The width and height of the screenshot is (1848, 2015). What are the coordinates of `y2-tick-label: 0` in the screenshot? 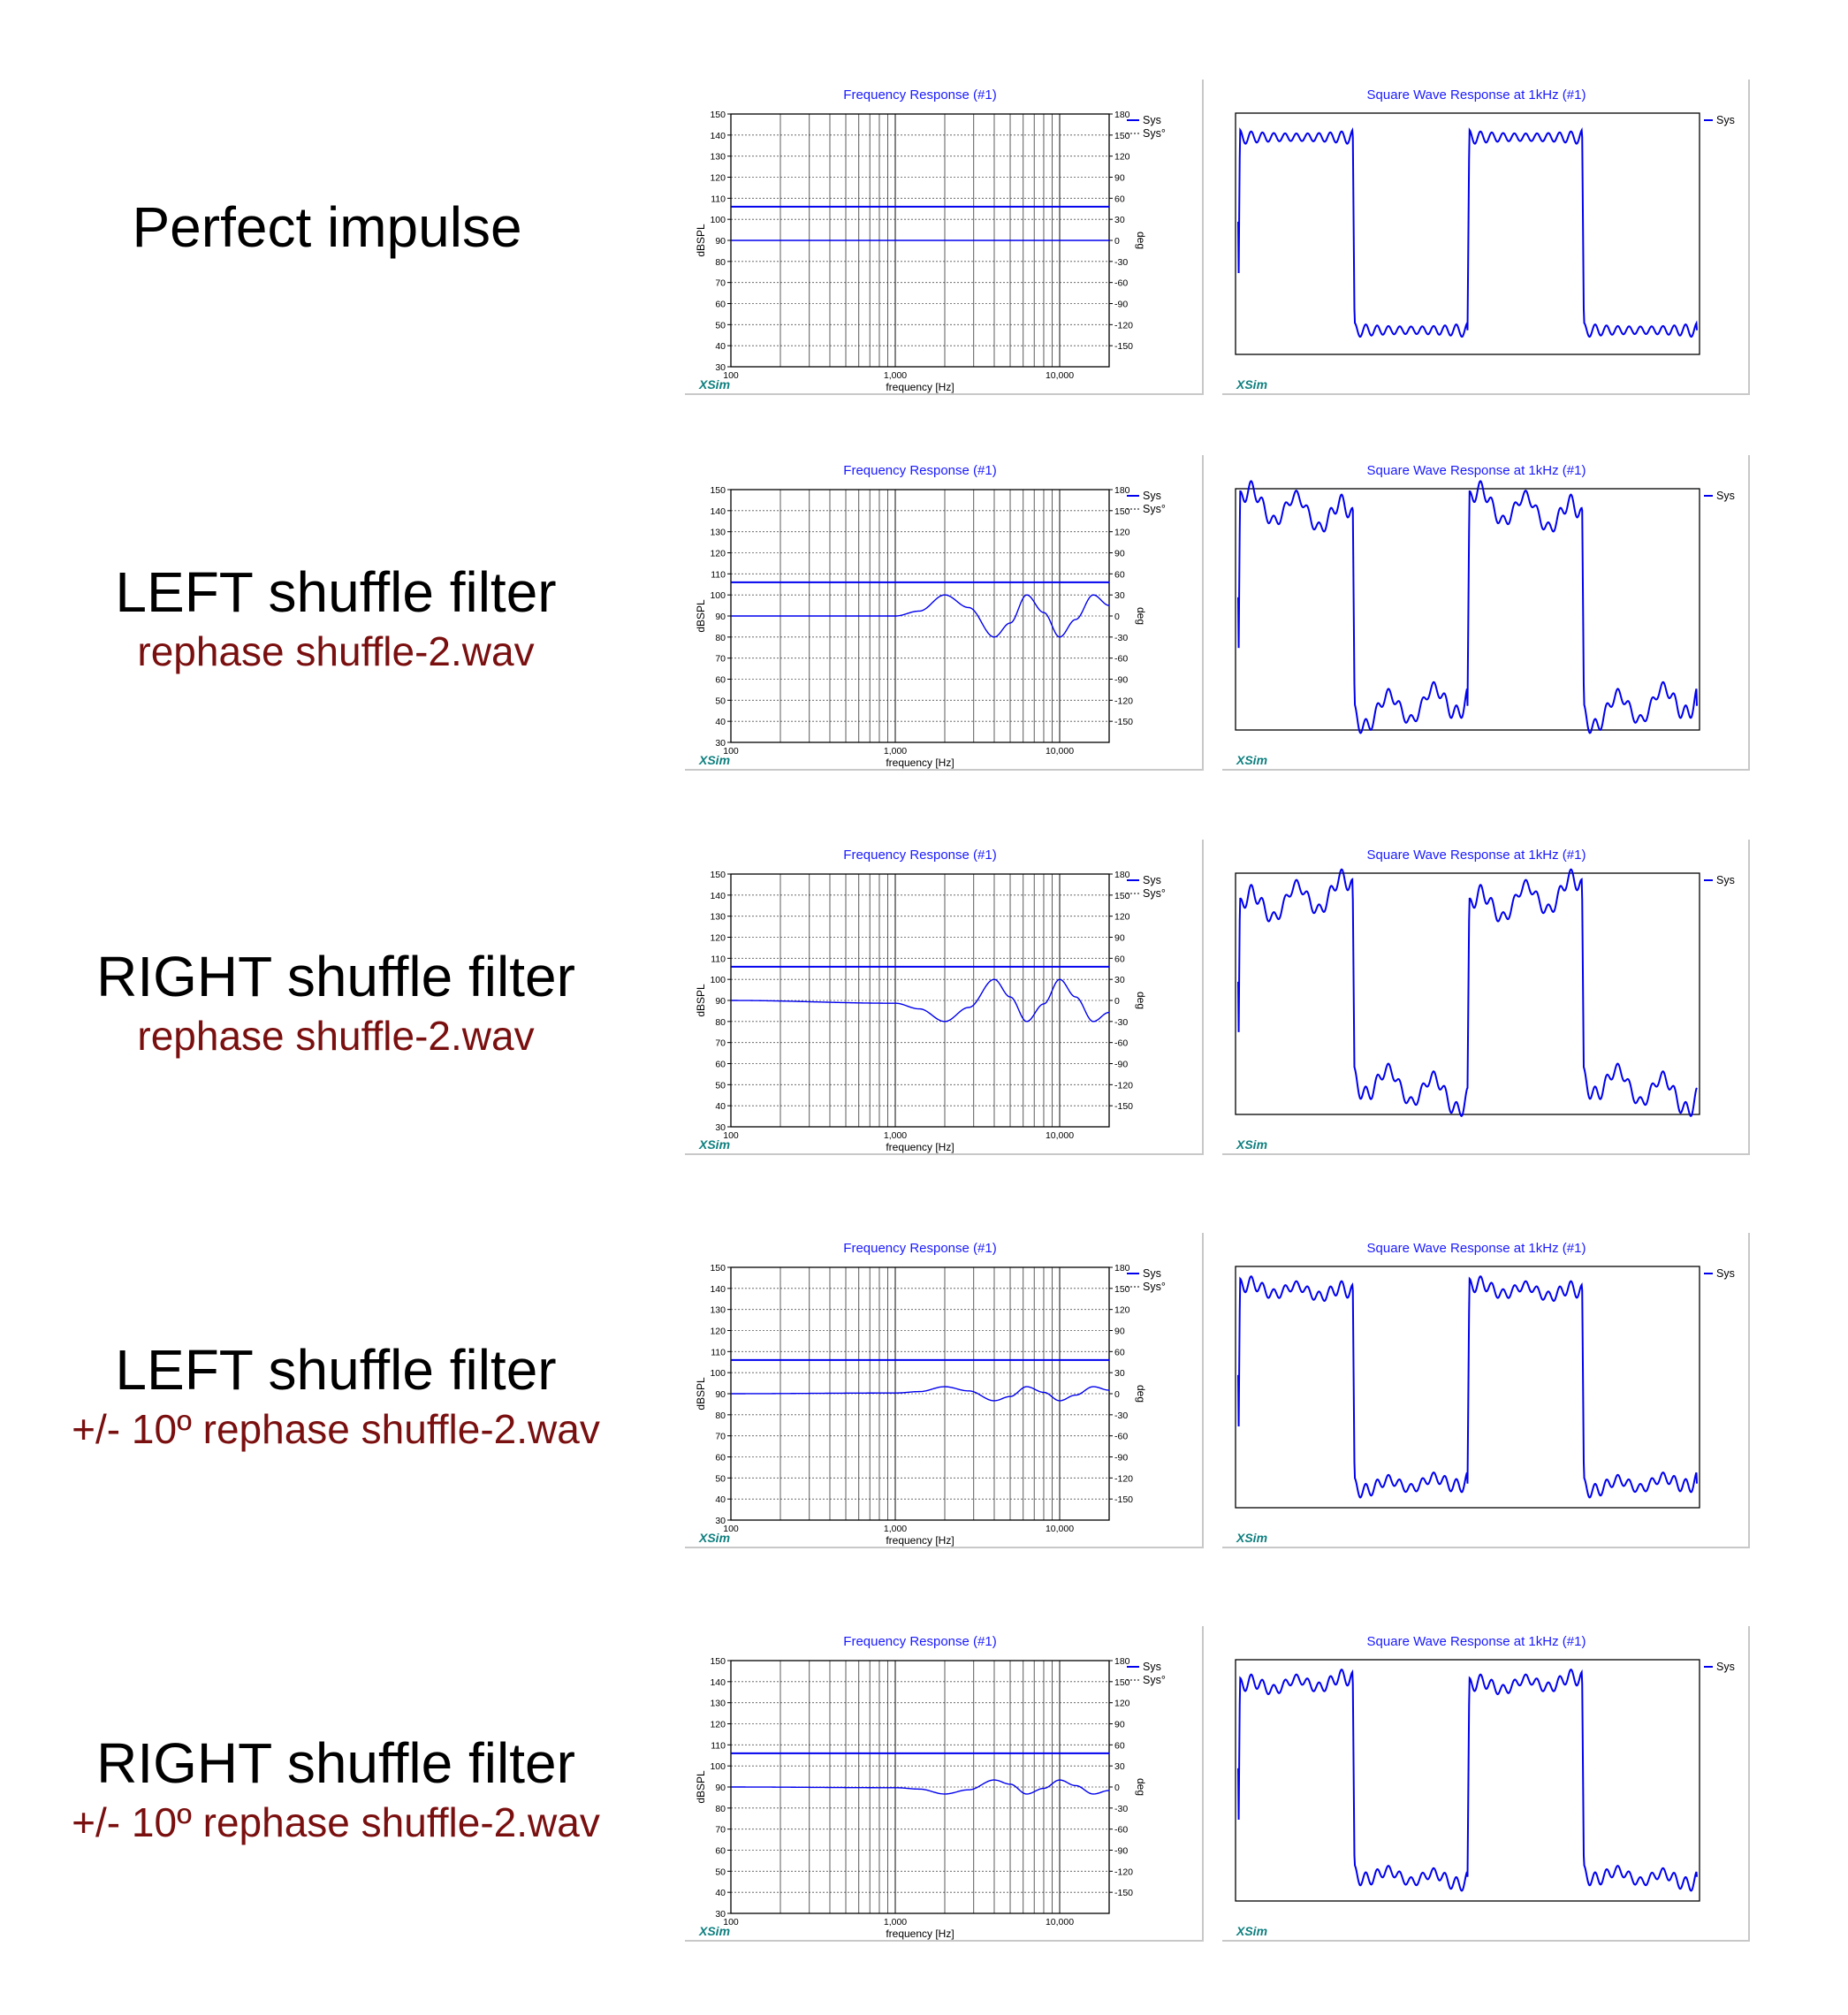 It's located at (1117, 1001).